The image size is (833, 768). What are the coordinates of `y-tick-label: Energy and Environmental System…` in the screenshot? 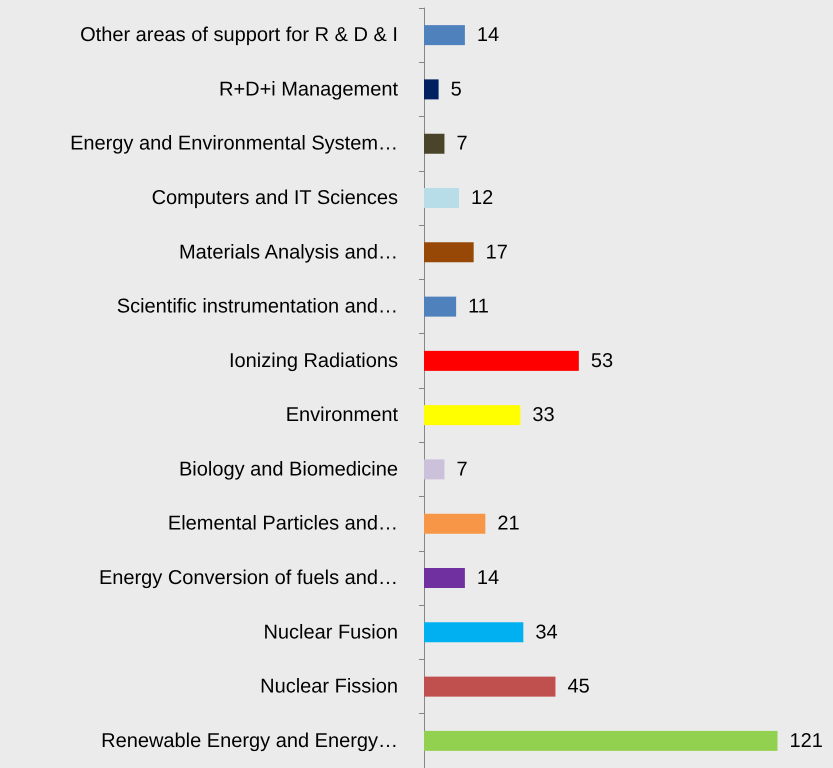 It's located at (234, 143).